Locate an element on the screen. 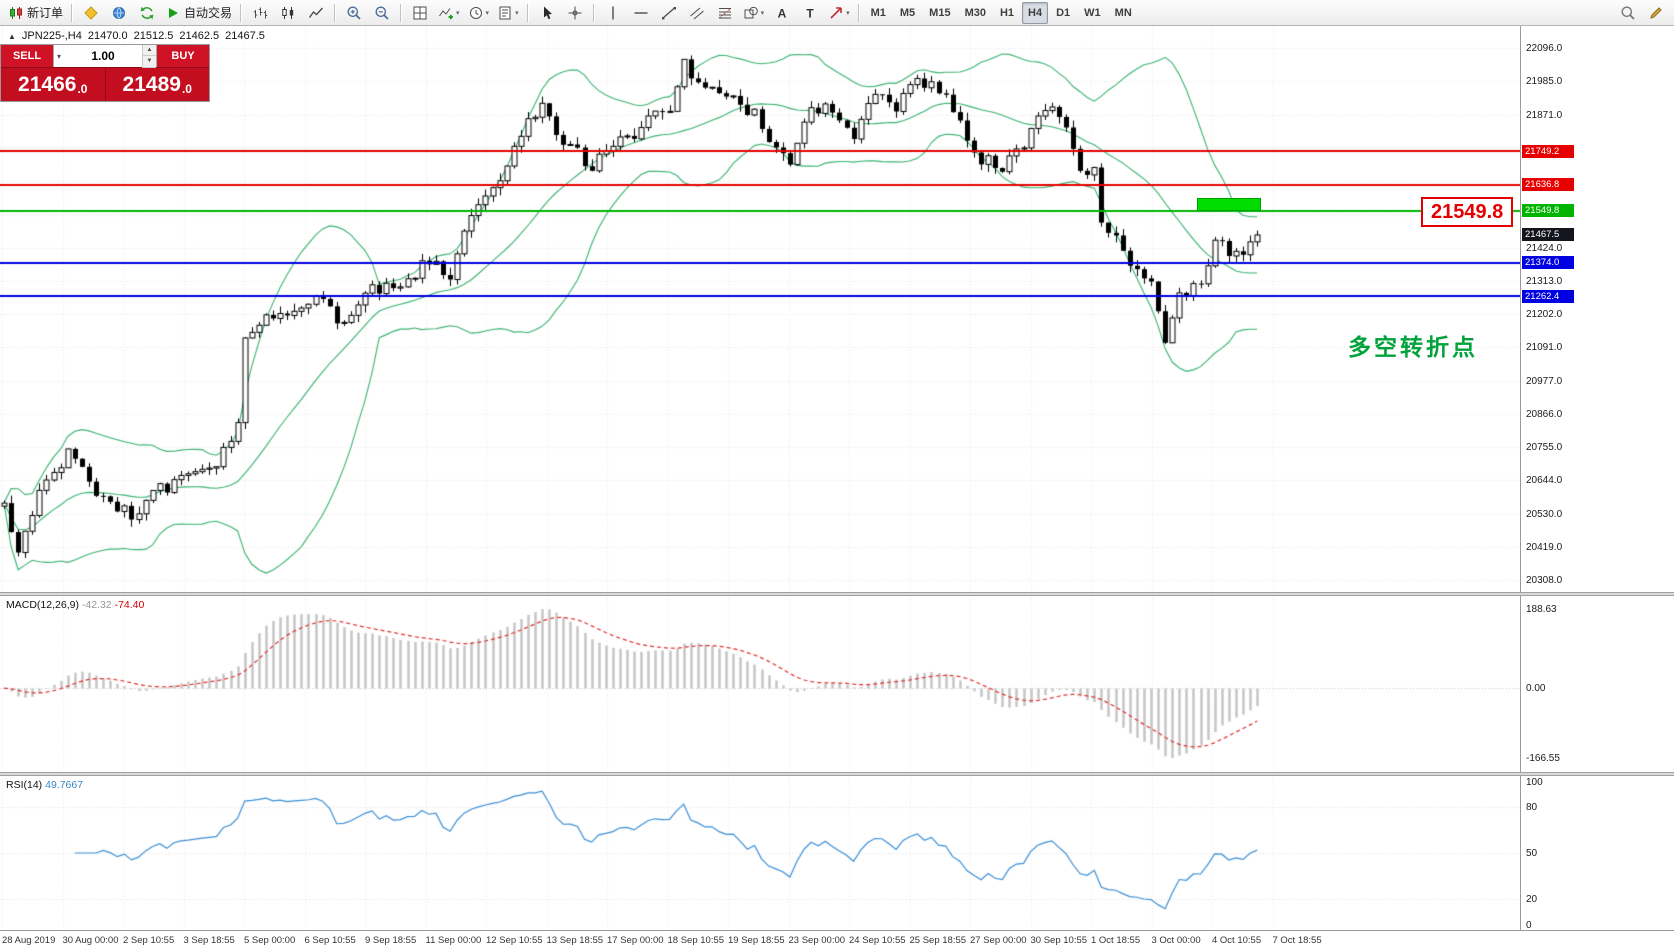 The image size is (1674, 952). timeframe-m5-button: M5 is located at coordinates (907, 13).